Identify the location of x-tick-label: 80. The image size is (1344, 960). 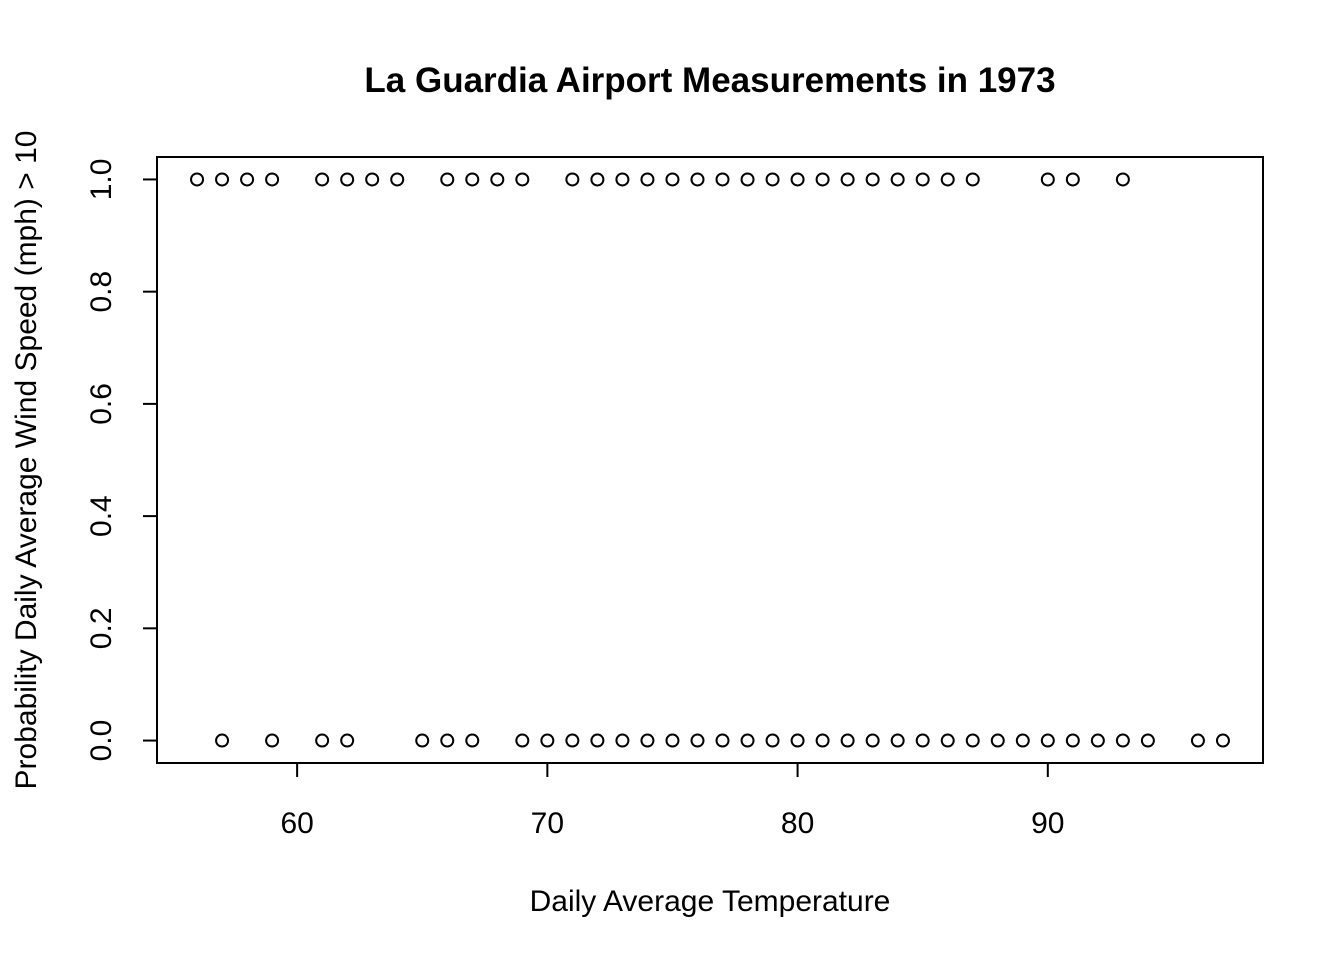
(797, 823).